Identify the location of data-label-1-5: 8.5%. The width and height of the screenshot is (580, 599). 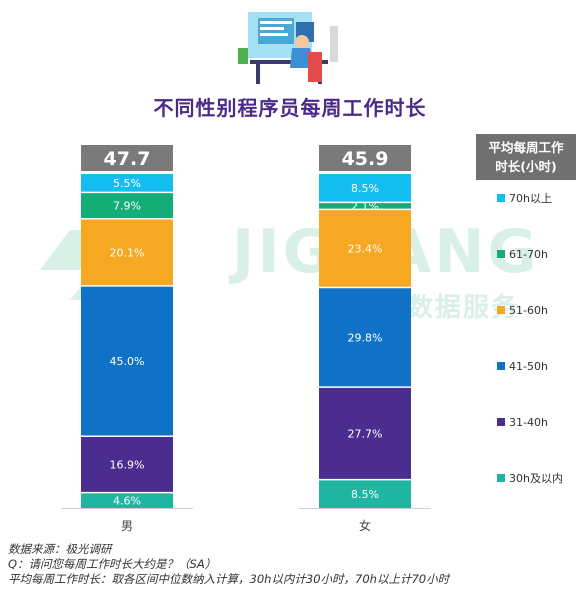
(365, 188).